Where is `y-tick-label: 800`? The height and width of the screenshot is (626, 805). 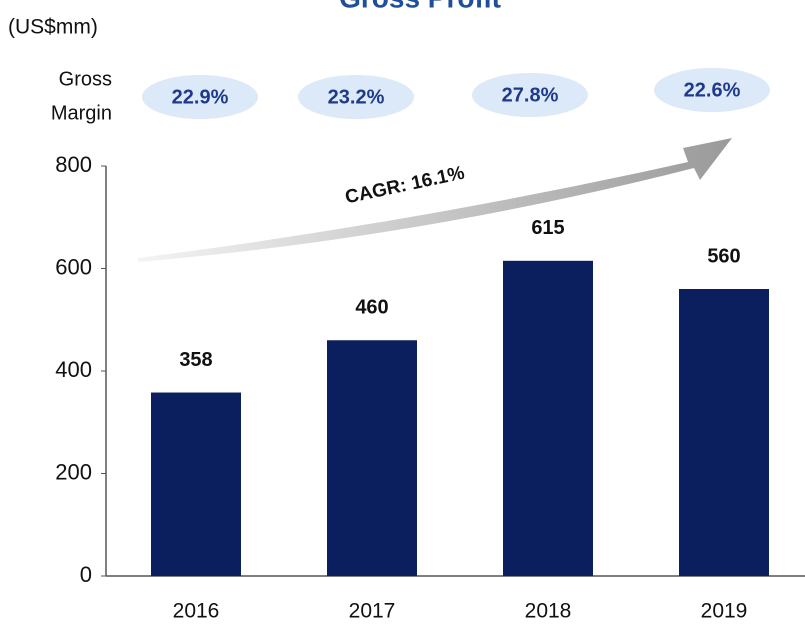
y-tick-label: 800 is located at coordinates (73, 164).